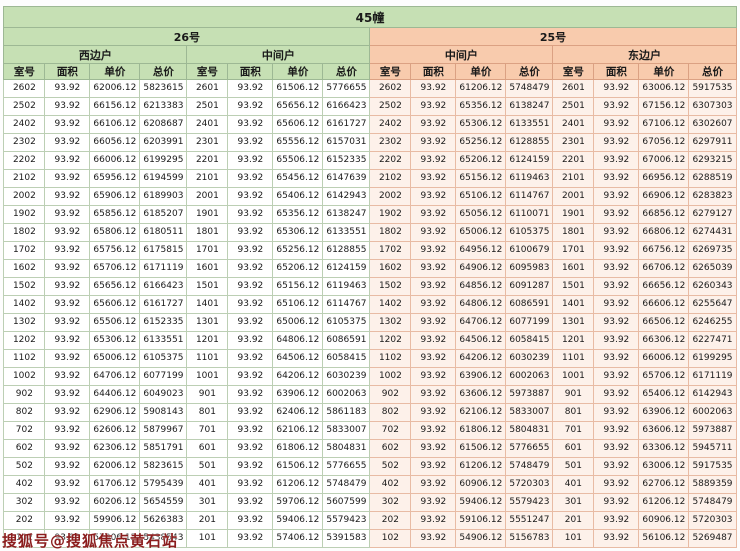 The height and width of the screenshot is (551, 740). Describe the element at coordinates (163, 502) in the screenshot. I see `total-price-cell: 5654559` at that location.